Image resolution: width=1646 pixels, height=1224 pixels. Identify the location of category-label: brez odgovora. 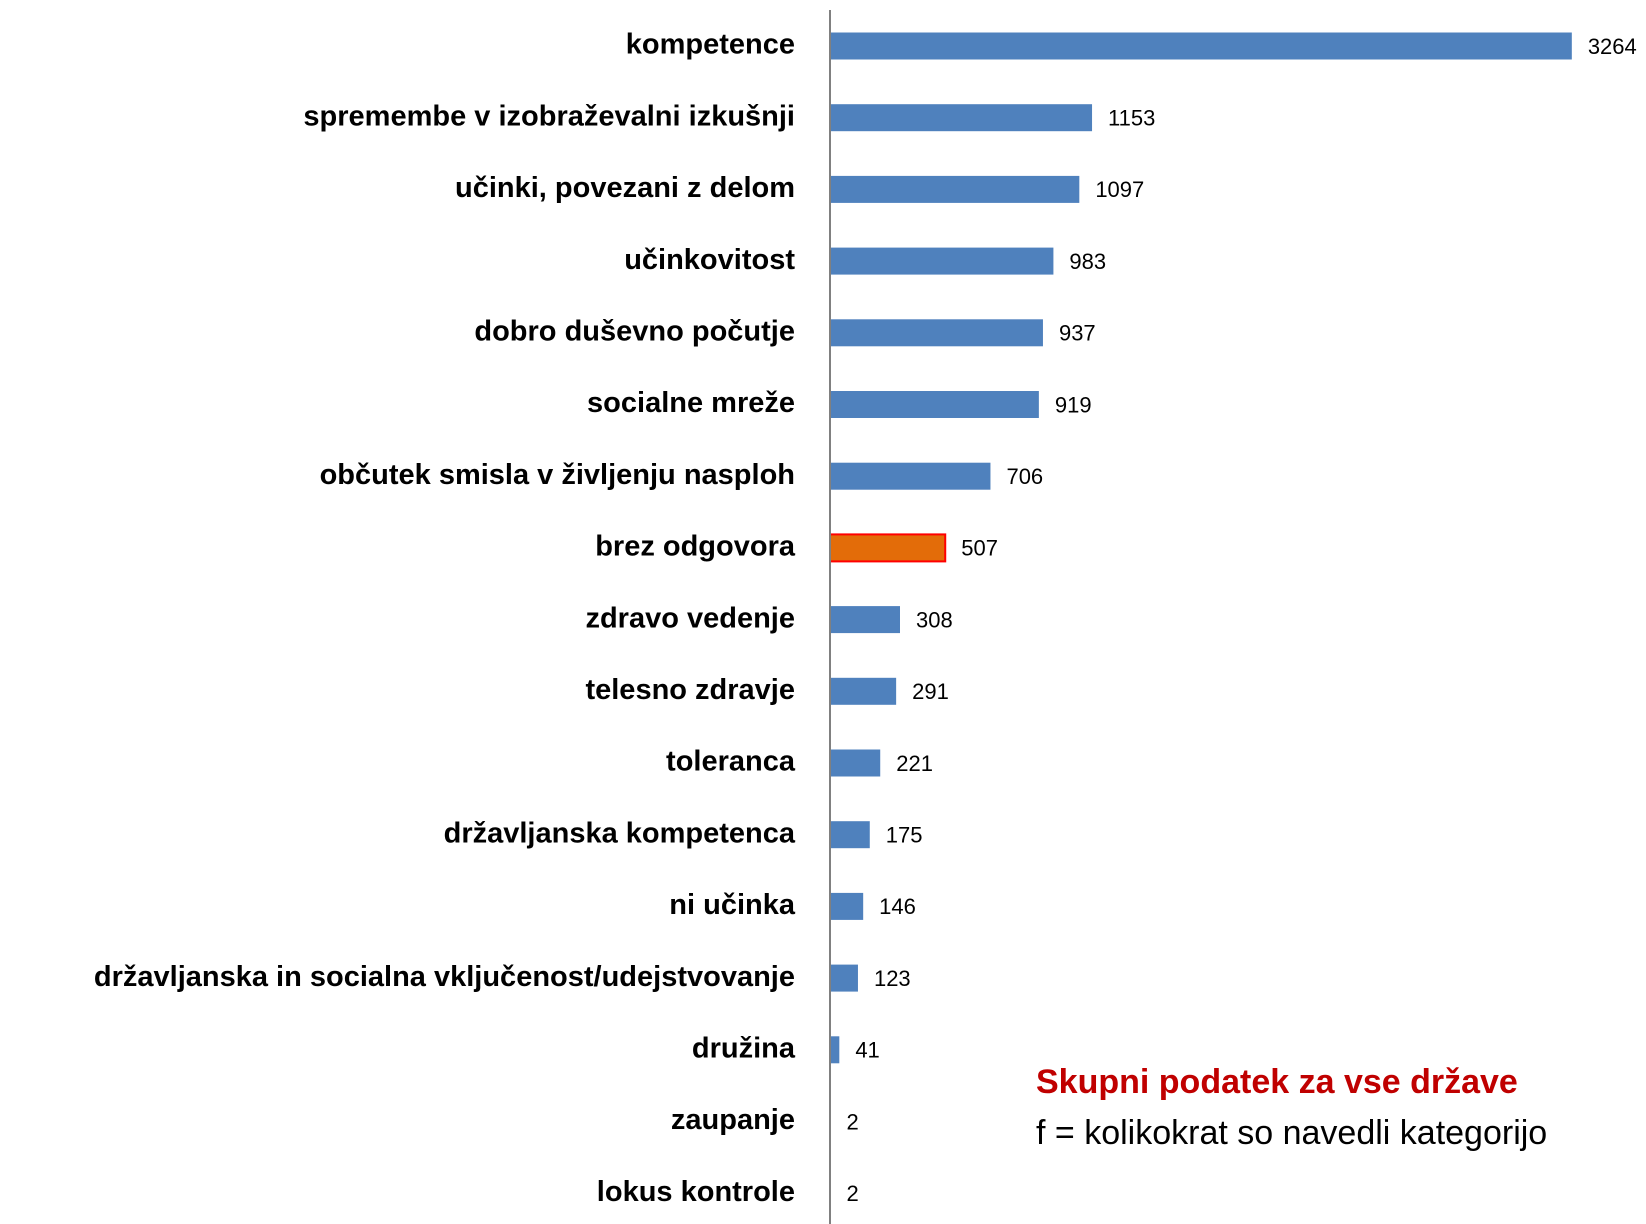
(695, 547).